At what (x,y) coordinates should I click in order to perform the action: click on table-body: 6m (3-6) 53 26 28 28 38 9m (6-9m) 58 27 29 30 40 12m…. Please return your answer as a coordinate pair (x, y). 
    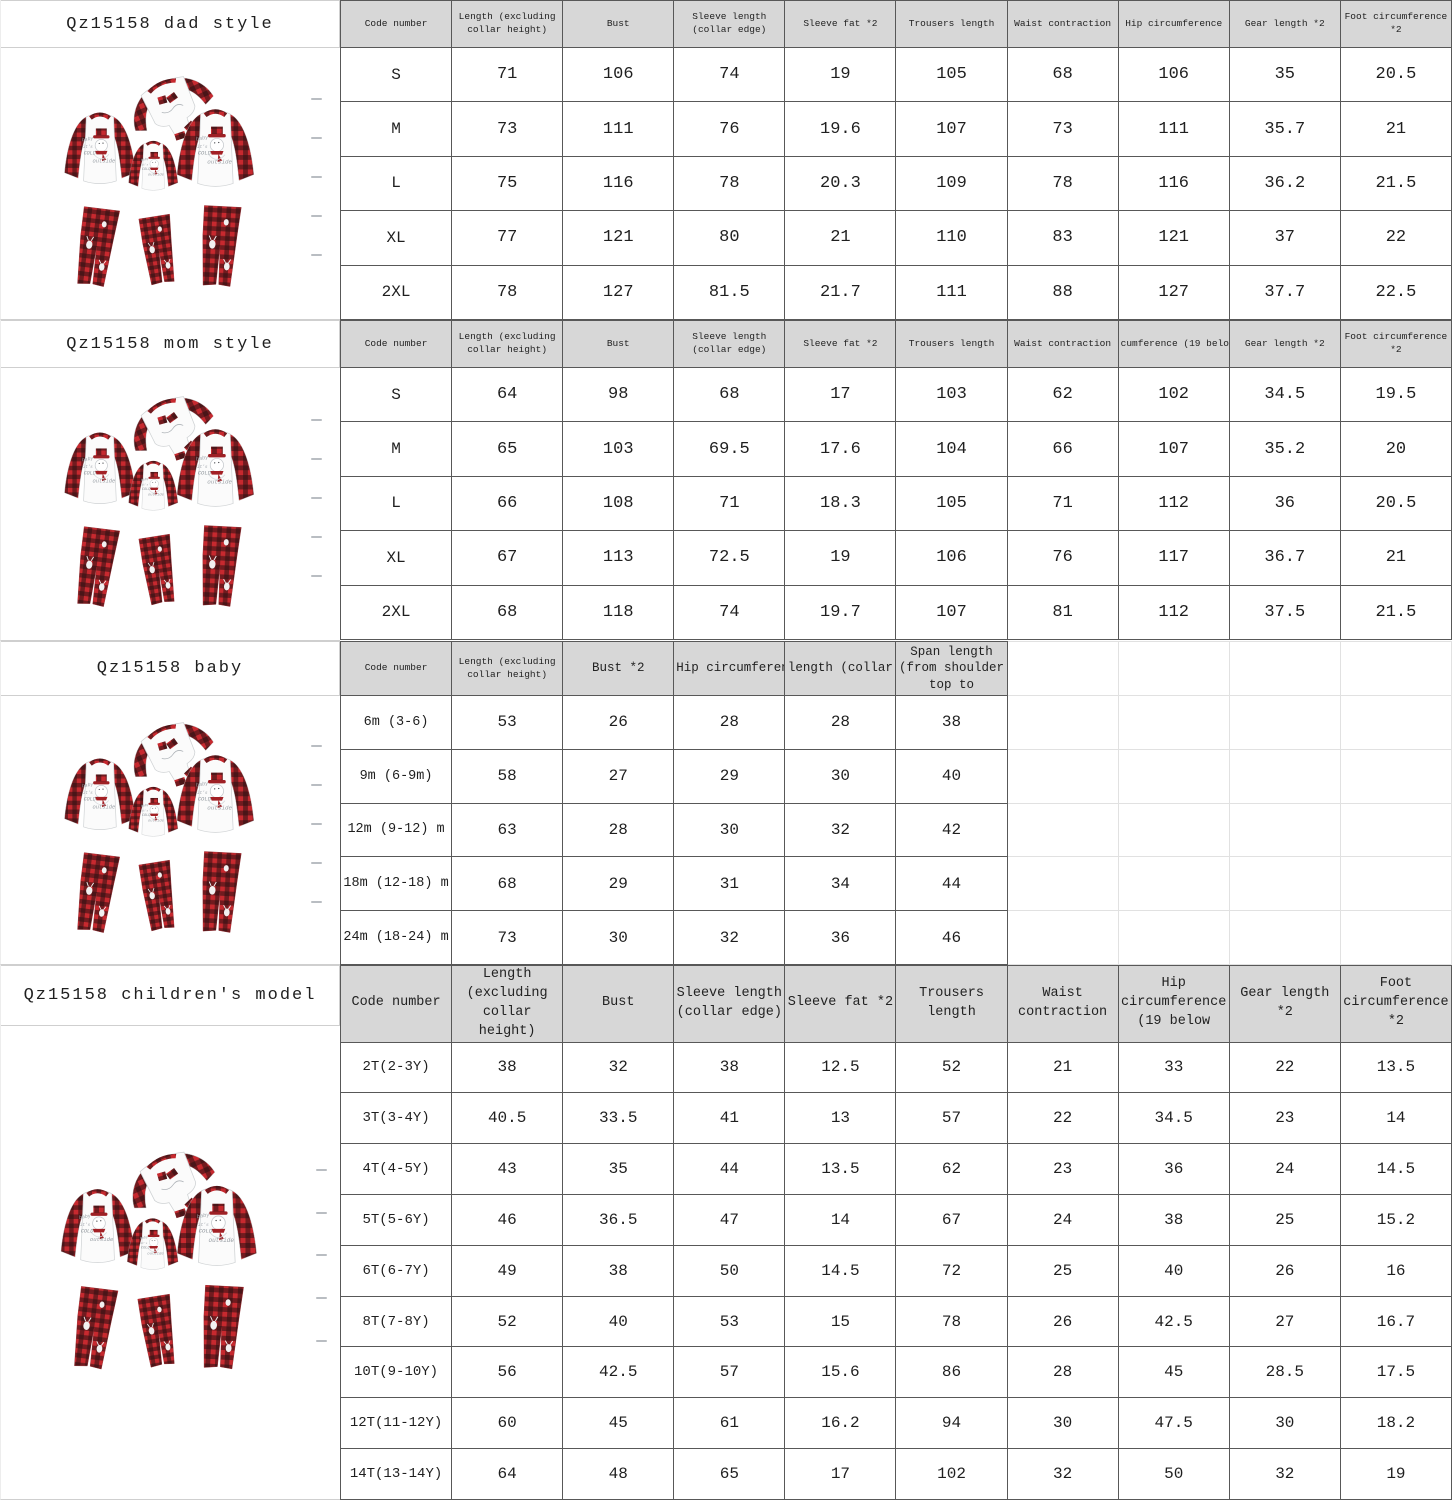
    Looking at the image, I should click on (895, 830).